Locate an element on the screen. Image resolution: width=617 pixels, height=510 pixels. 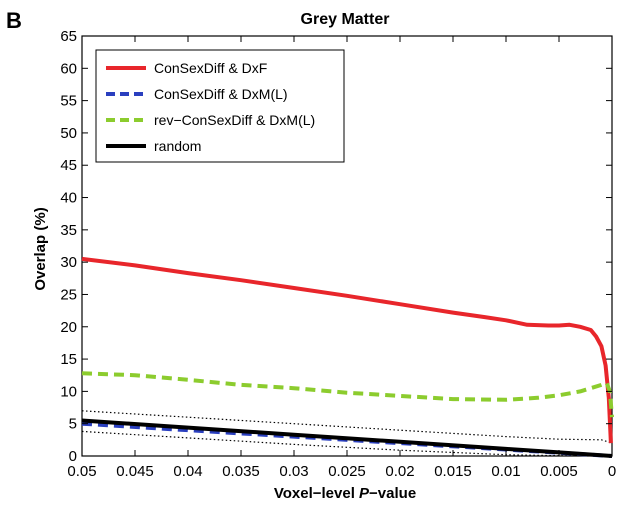
y-axis-label: Overlap (%) is located at coordinates (40, 248).